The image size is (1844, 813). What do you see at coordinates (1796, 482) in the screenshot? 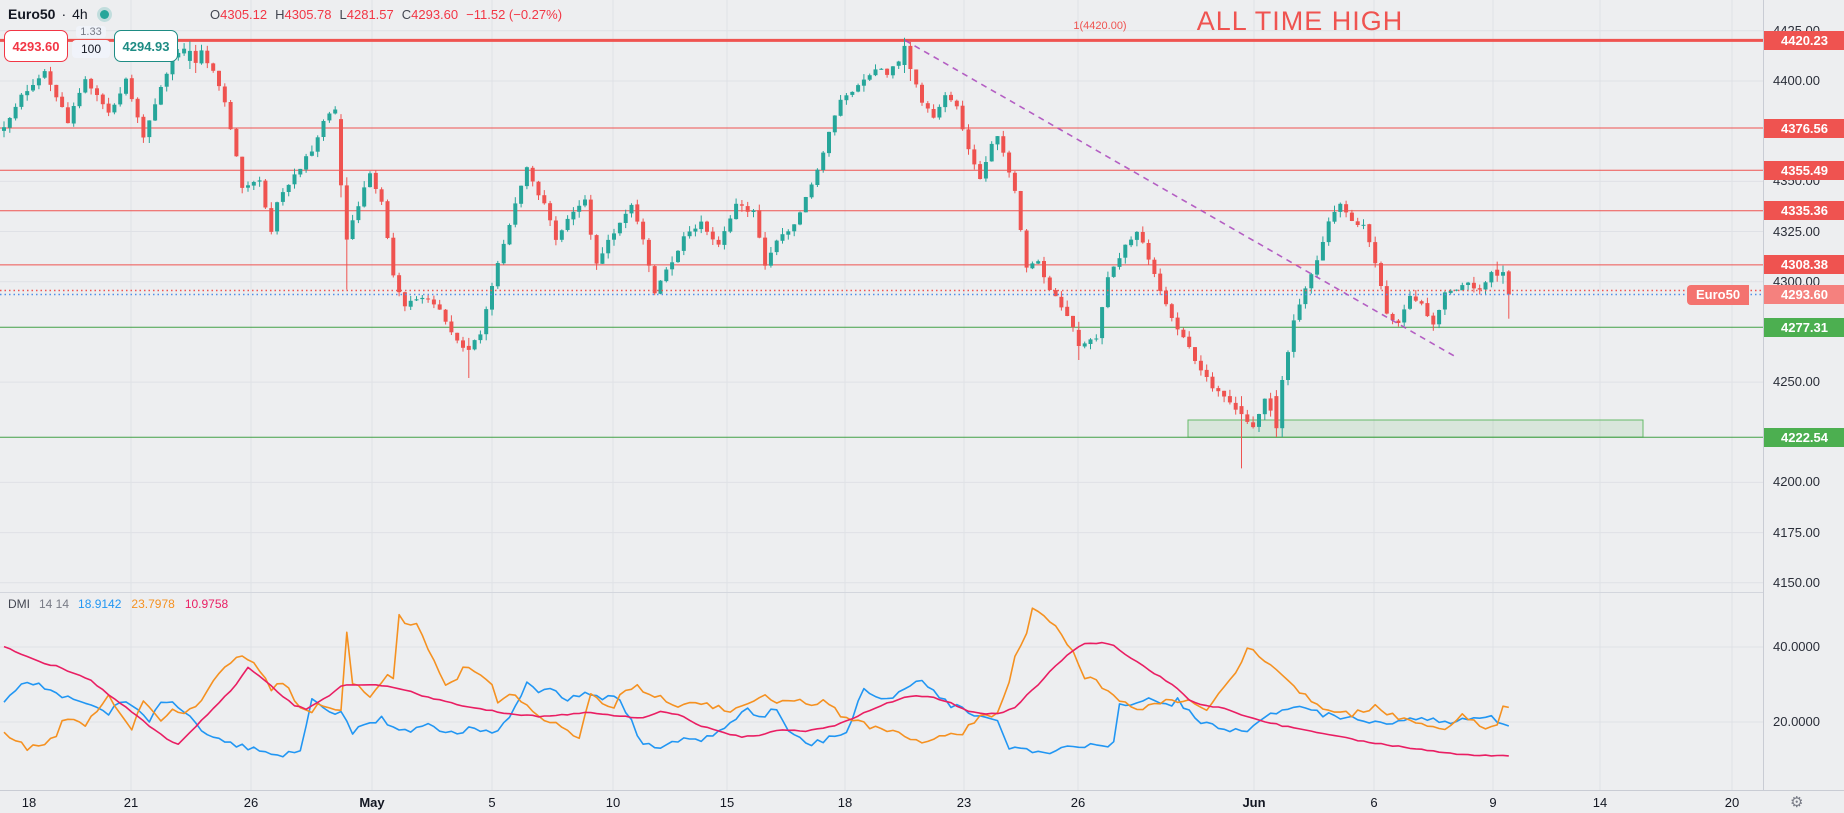
I see `price-axis-tick: 4200.00` at bounding box center [1796, 482].